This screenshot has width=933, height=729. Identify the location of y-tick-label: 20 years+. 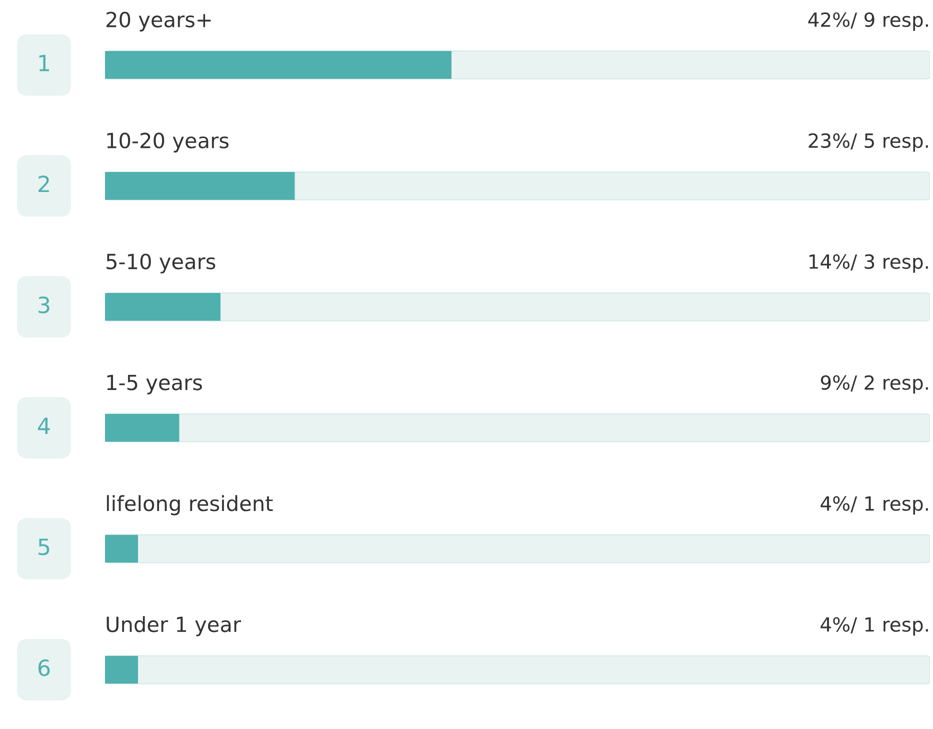
(158, 22).